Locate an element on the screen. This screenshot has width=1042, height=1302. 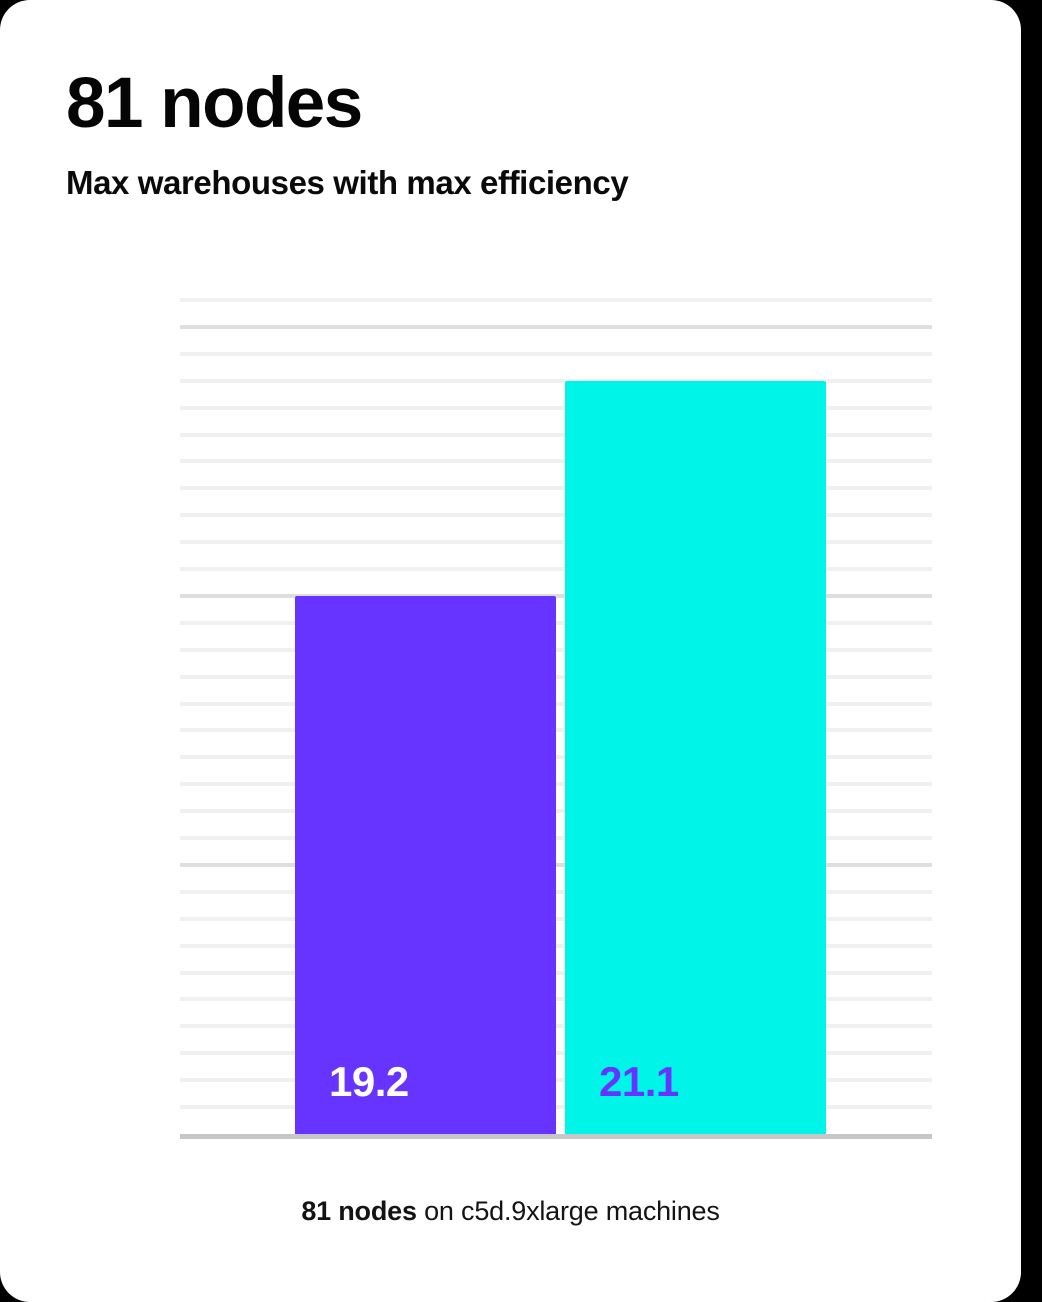
chart-subtitle: Max warehouses with max efficiency is located at coordinates (347, 182).